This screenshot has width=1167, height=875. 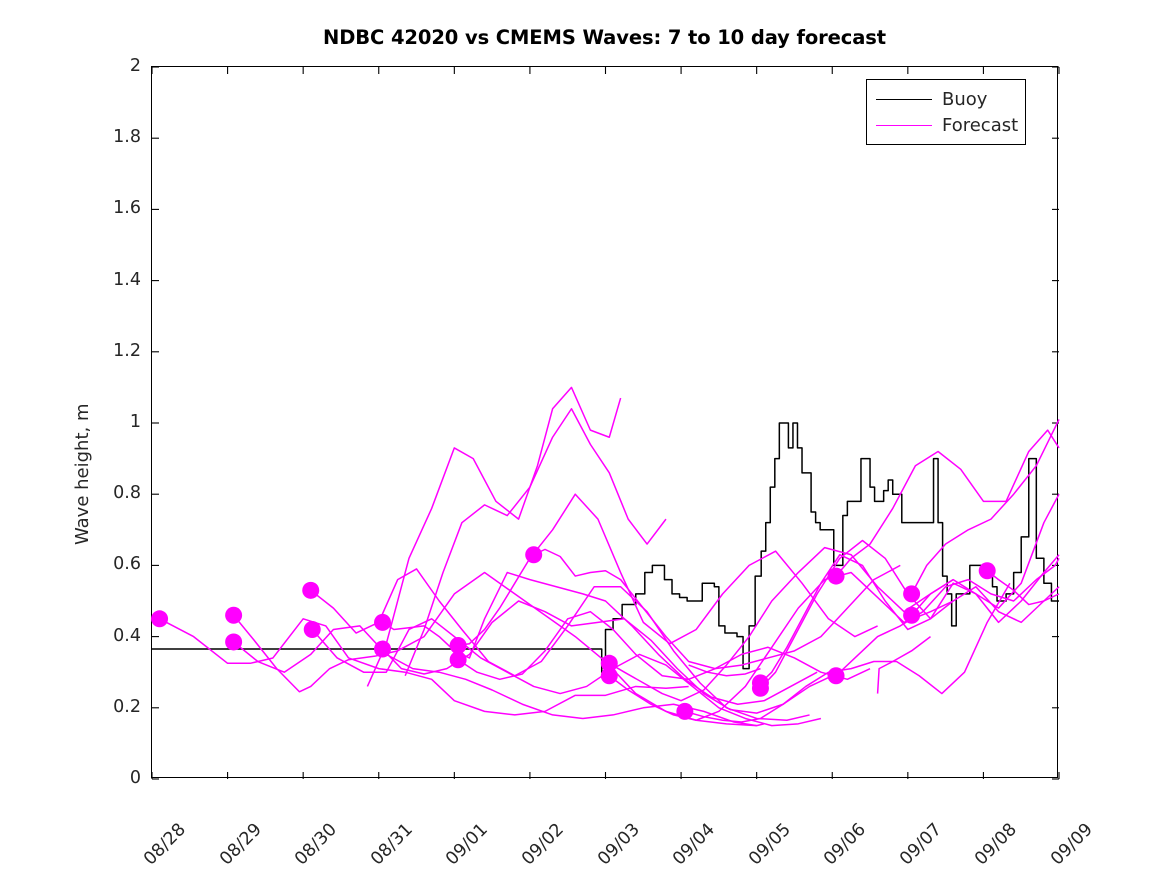 I want to click on legend-label-forecast: Forecast, so click(x=980, y=125).